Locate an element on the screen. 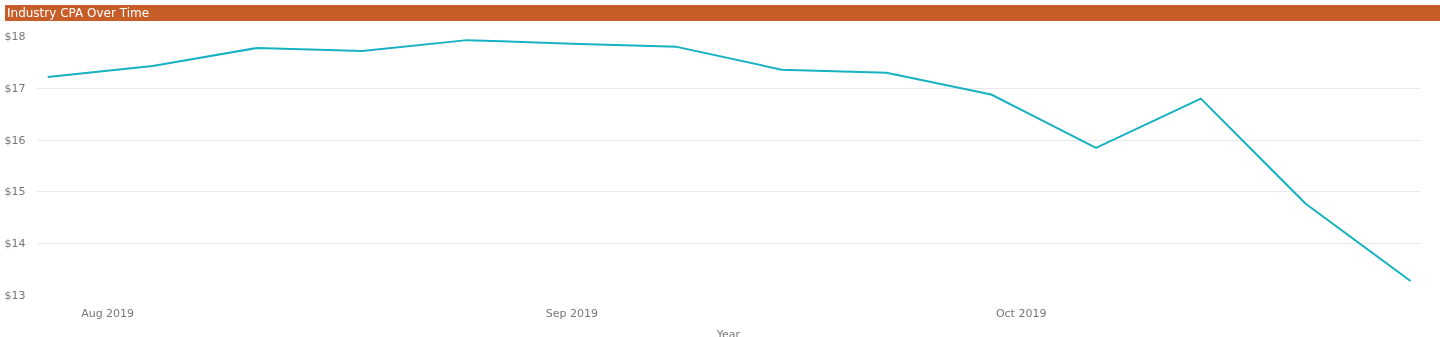 This screenshot has height=337, width=1440. y-tick-label: $17 is located at coordinates (15, 88).